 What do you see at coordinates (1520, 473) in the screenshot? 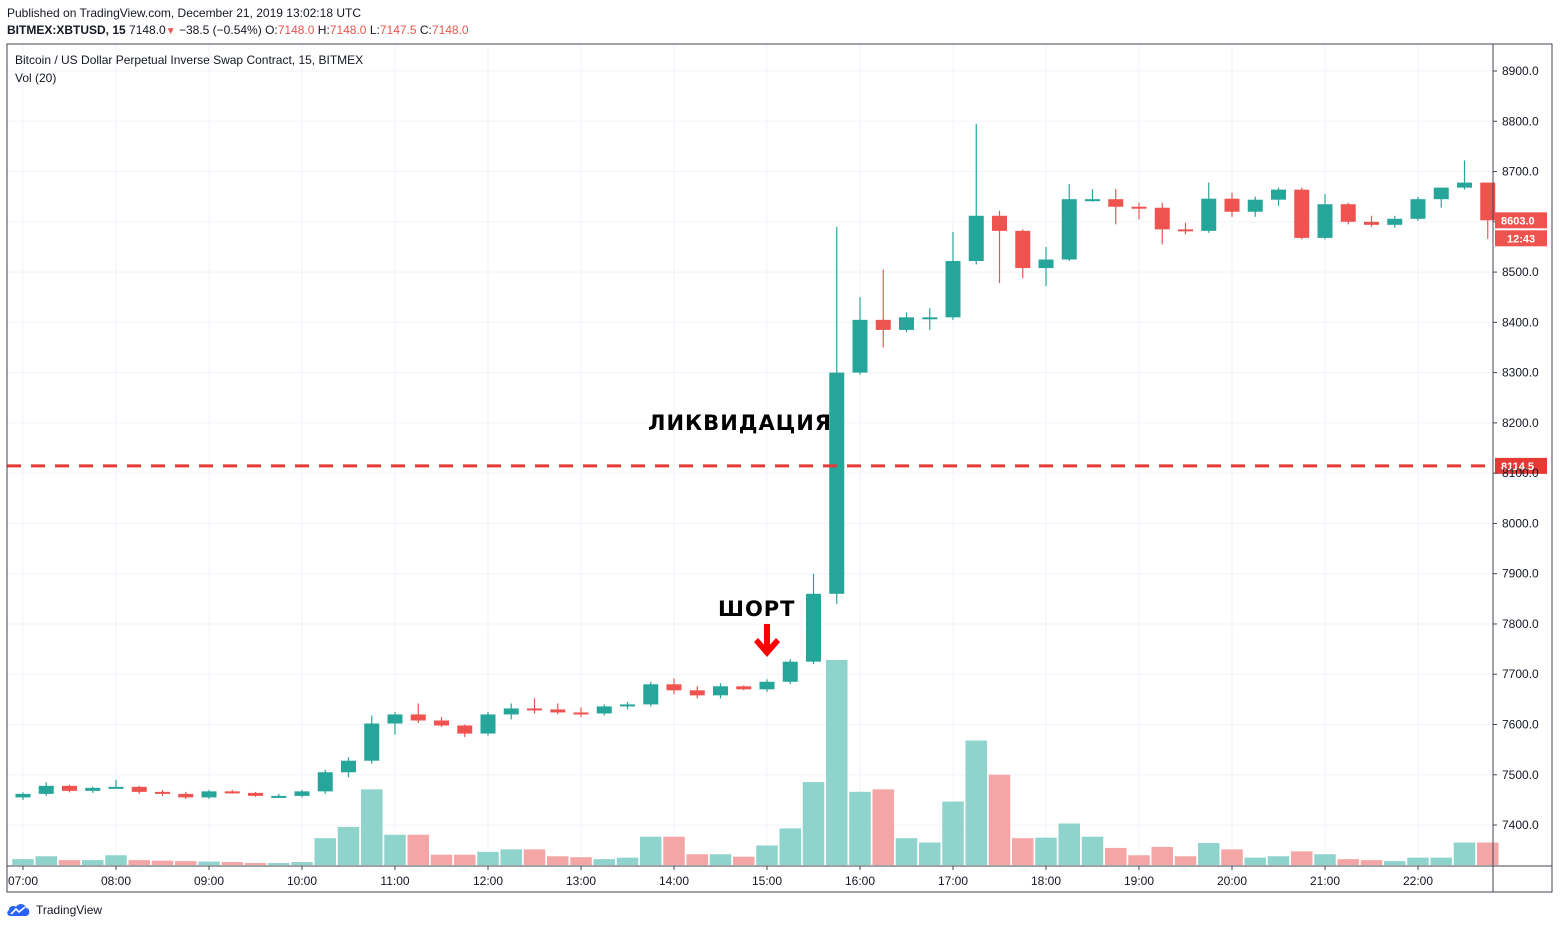
I see `y-tick-label: 8100.0` at bounding box center [1520, 473].